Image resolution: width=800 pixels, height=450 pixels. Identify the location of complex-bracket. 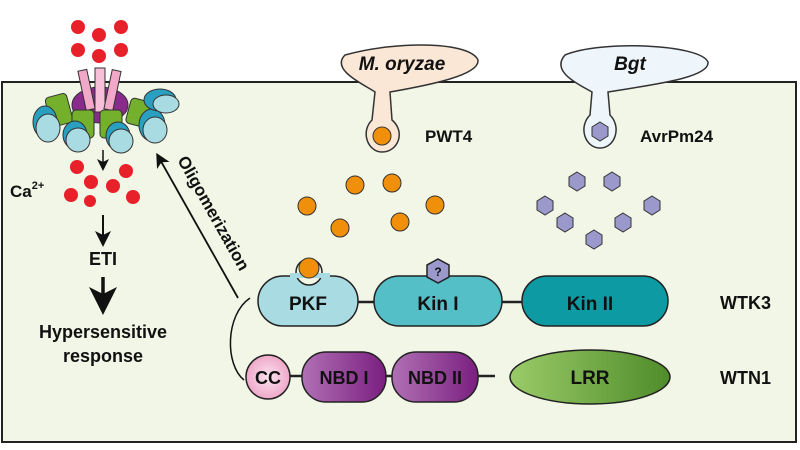
(240, 339).